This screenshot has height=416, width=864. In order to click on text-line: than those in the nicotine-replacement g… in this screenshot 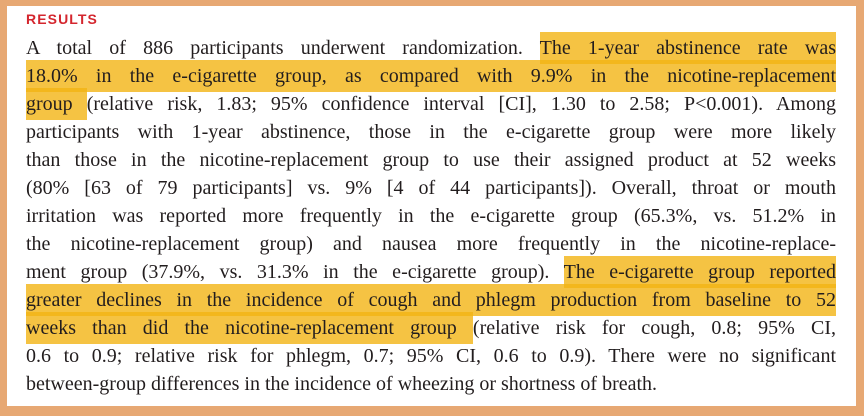, I will do `click(431, 160)`.